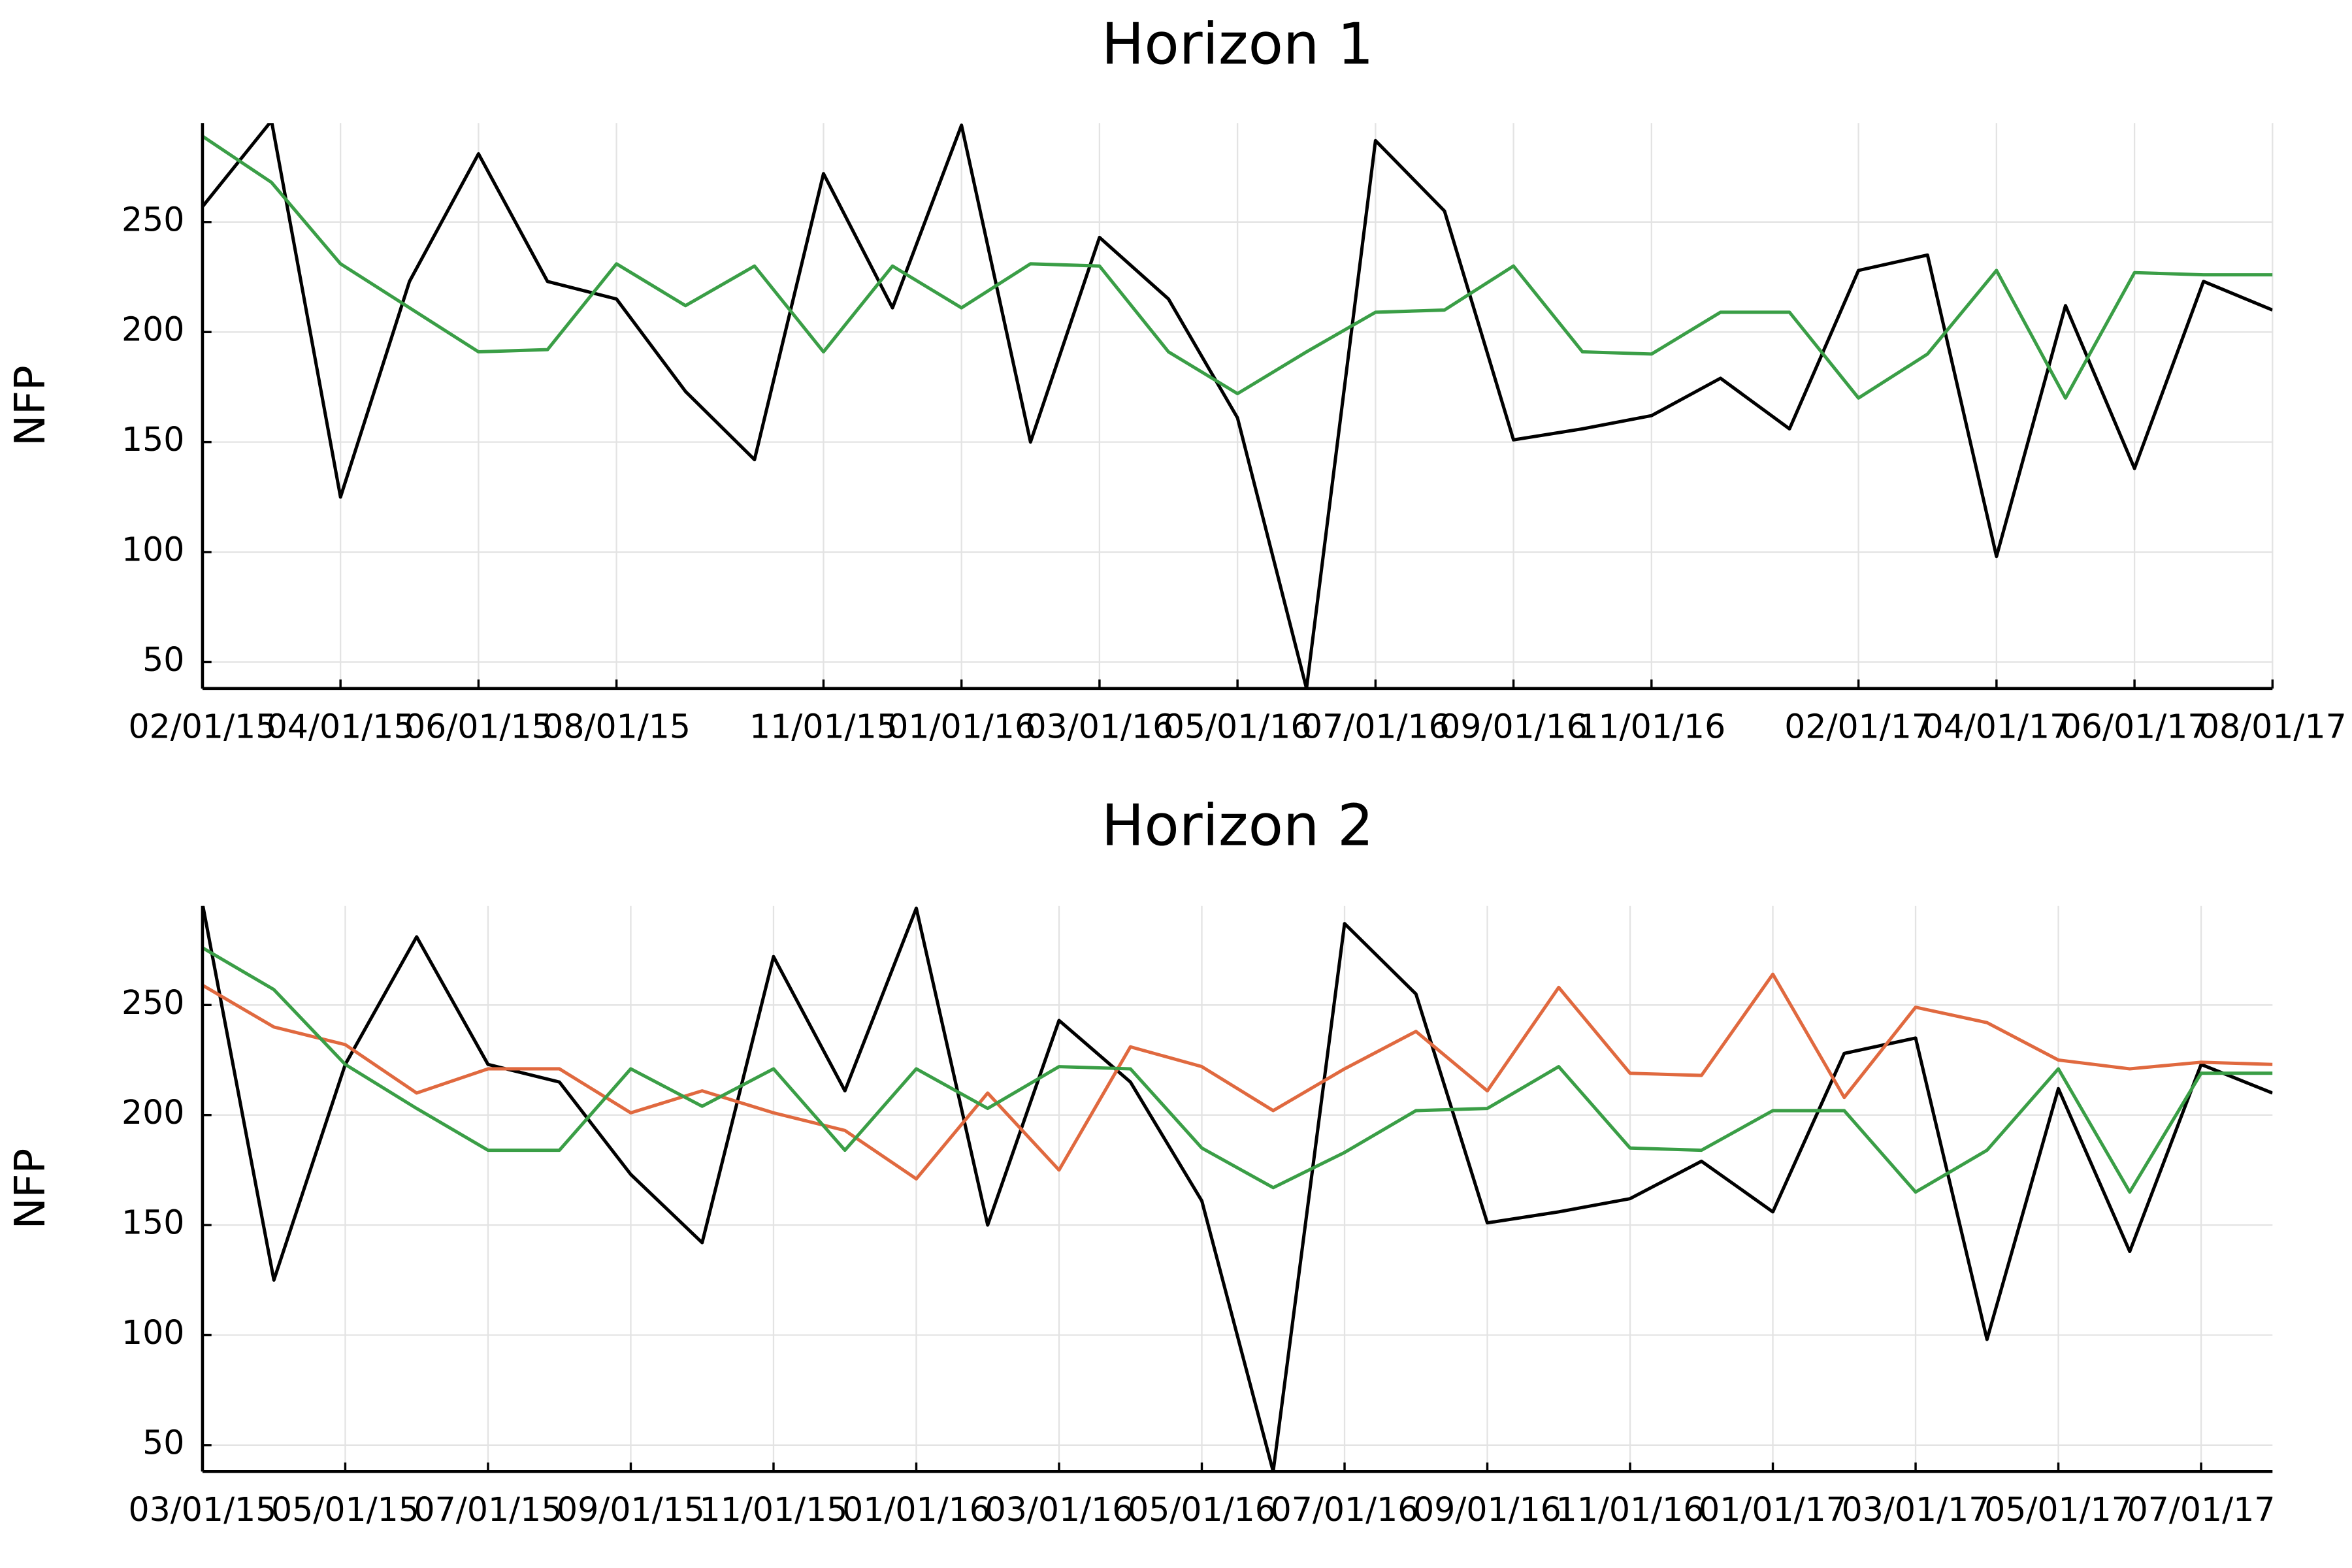  I want to click on x-tick-label: 03/01/17, so click(1916, 1509).